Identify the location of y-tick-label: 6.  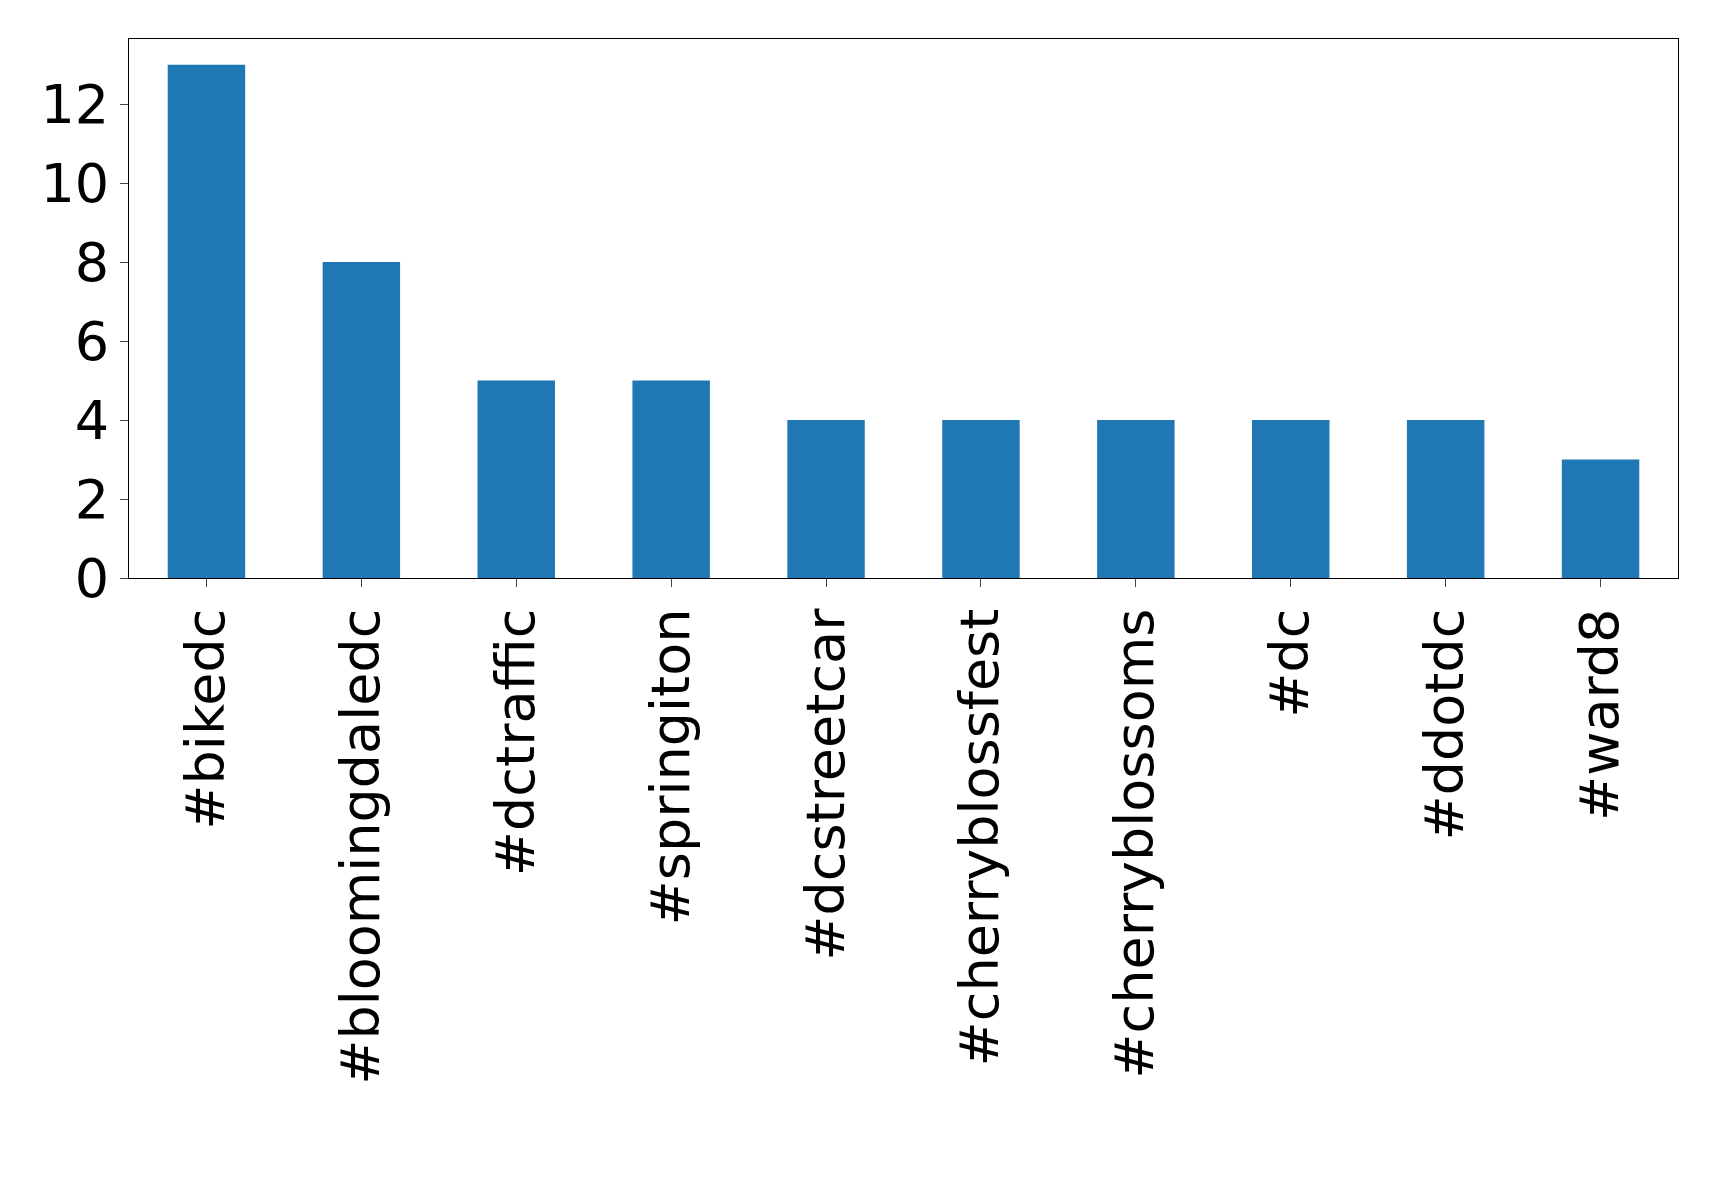
(92, 341).